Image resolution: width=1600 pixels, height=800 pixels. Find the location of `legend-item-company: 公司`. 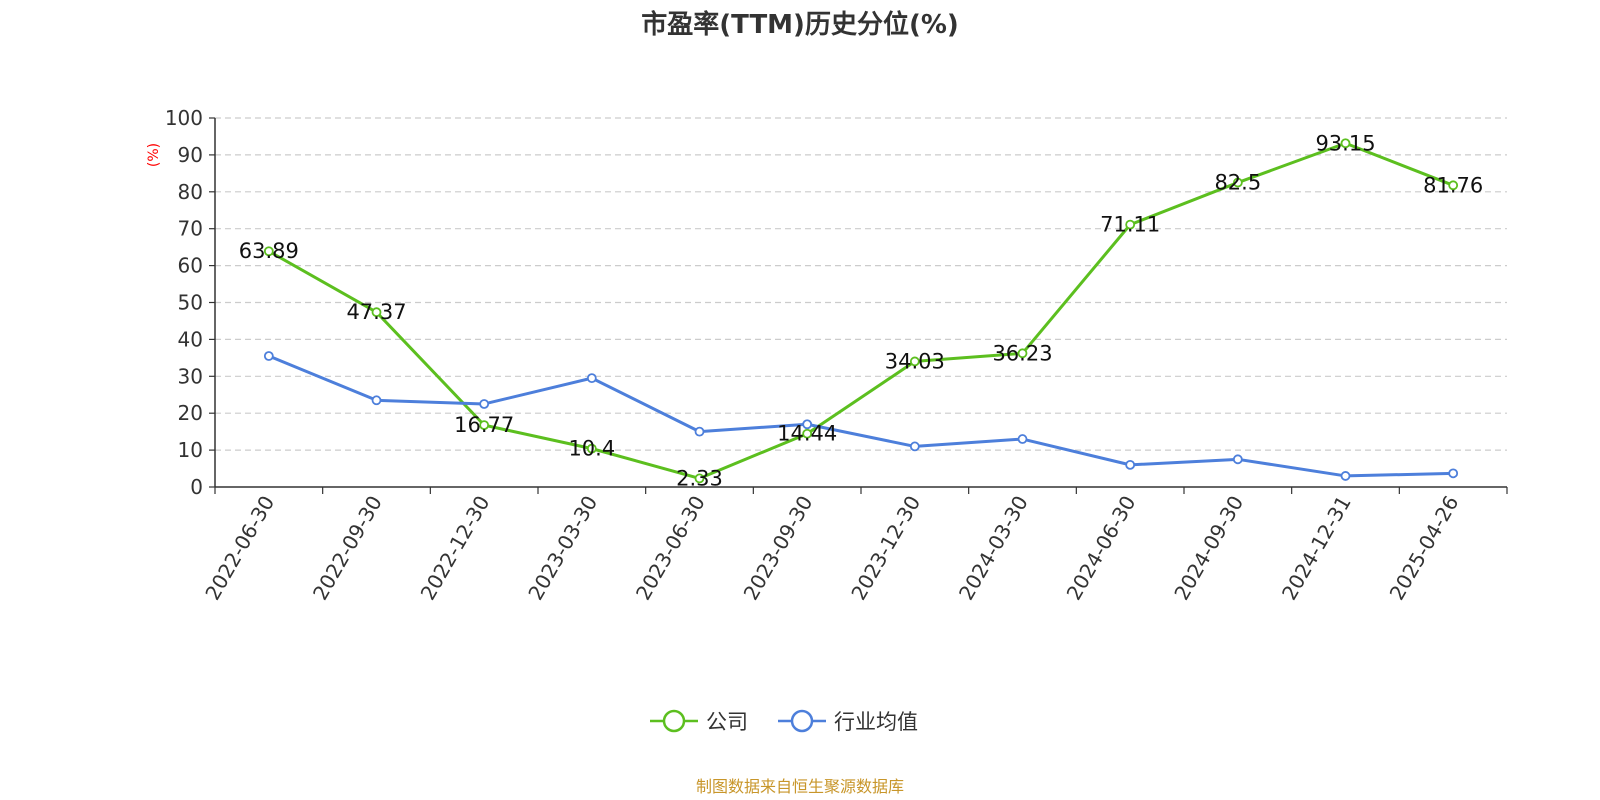

legend-item-company: 公司 is located at coordinates (699, 721).